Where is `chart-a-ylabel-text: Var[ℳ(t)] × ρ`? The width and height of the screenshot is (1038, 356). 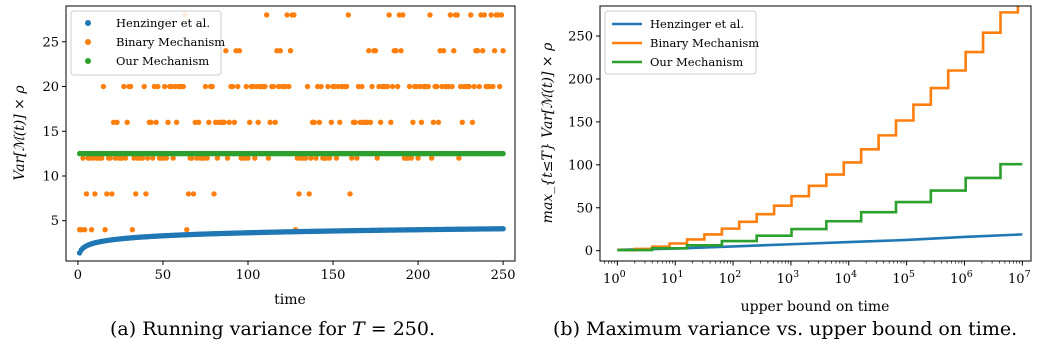
chart-a-ylabel-text: Var[ℳ(t)] × ρ is located at coordinates (20, 133).